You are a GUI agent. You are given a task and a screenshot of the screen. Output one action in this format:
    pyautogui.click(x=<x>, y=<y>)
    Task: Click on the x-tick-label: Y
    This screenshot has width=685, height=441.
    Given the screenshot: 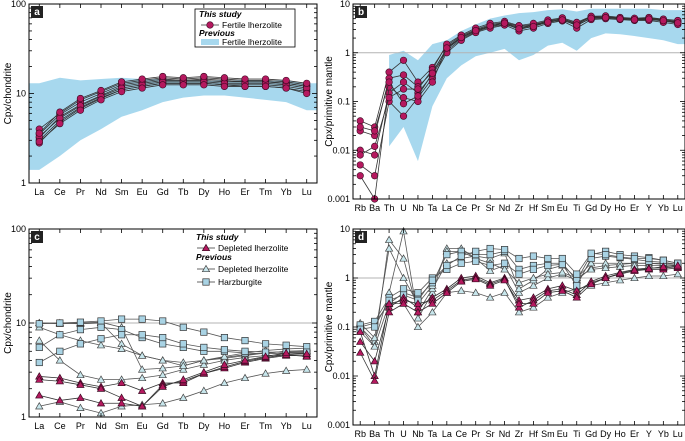 What is the action you would take?
    pyautogui.click(x=649, y=434)
    